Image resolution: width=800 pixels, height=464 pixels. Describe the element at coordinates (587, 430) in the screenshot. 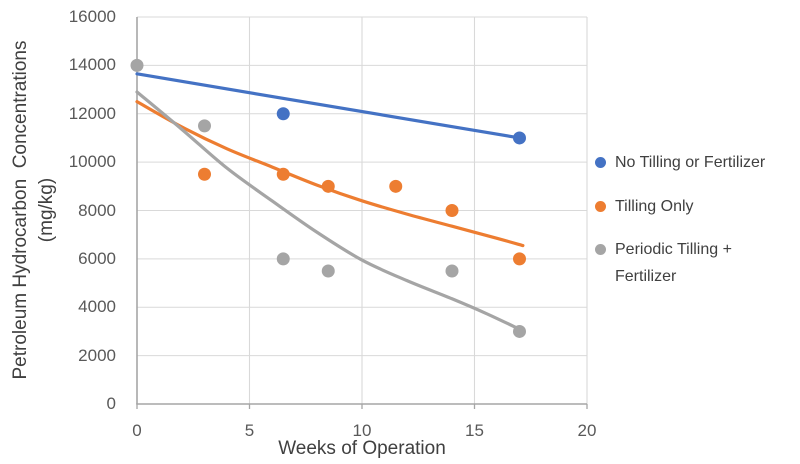

I see `x-axis-tick-label: 20` at that location.